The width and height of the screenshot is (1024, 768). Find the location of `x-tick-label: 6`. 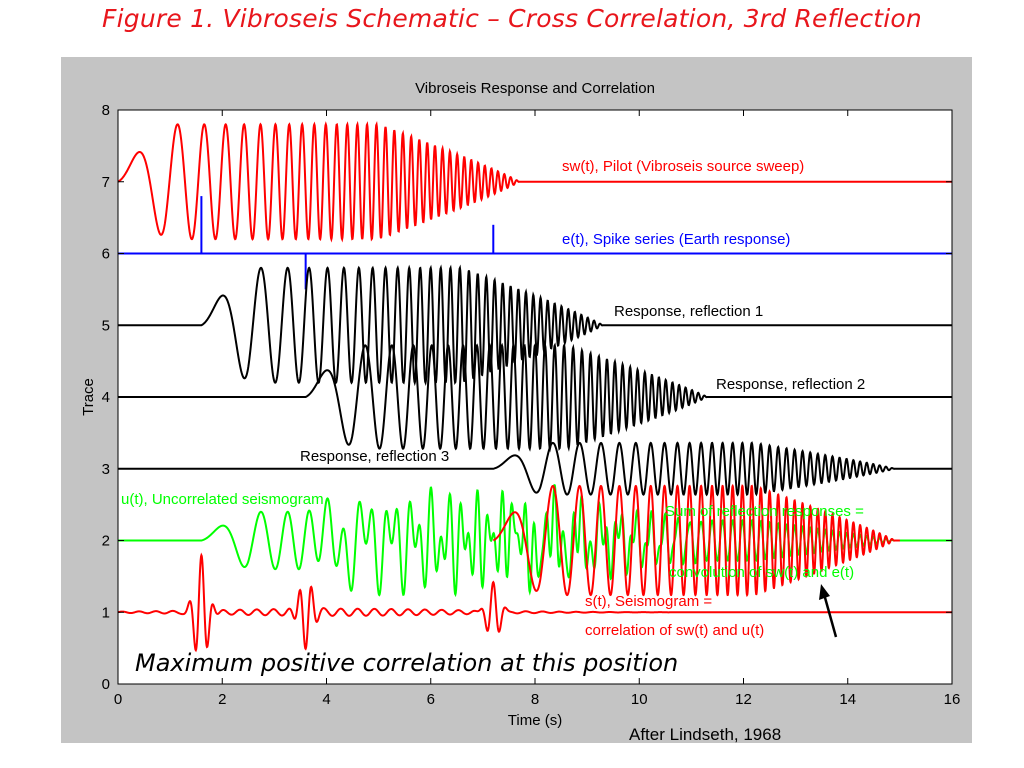

x-tick-label: 6 is located at coordinates (431, 699).